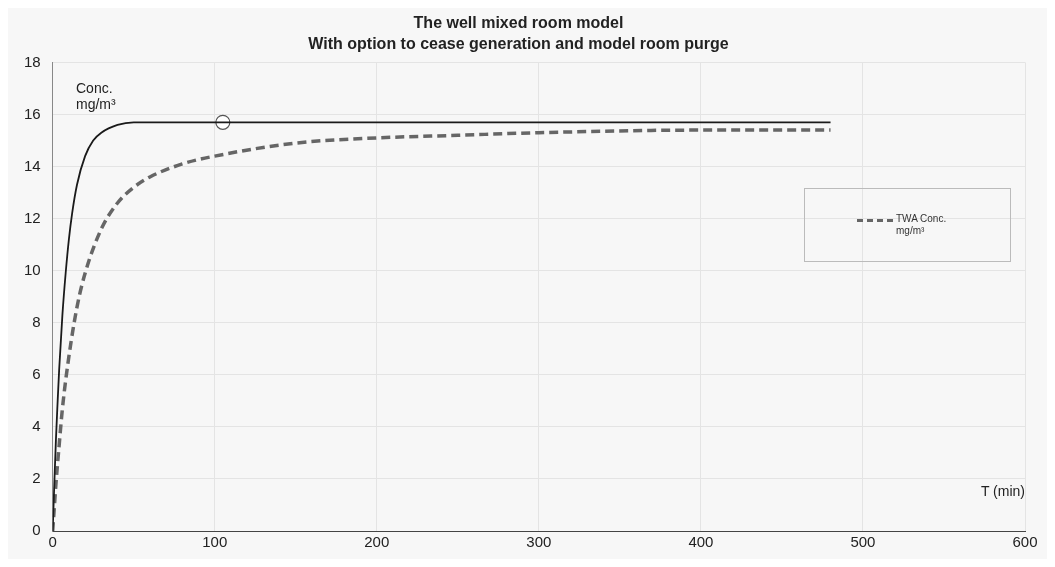 The height and width of the screenshot is (567, 1055). What do you see at coordinates (36, 530) in the screenshot?
I see `y-tick-label: 0` at bounding box center [36, 530].